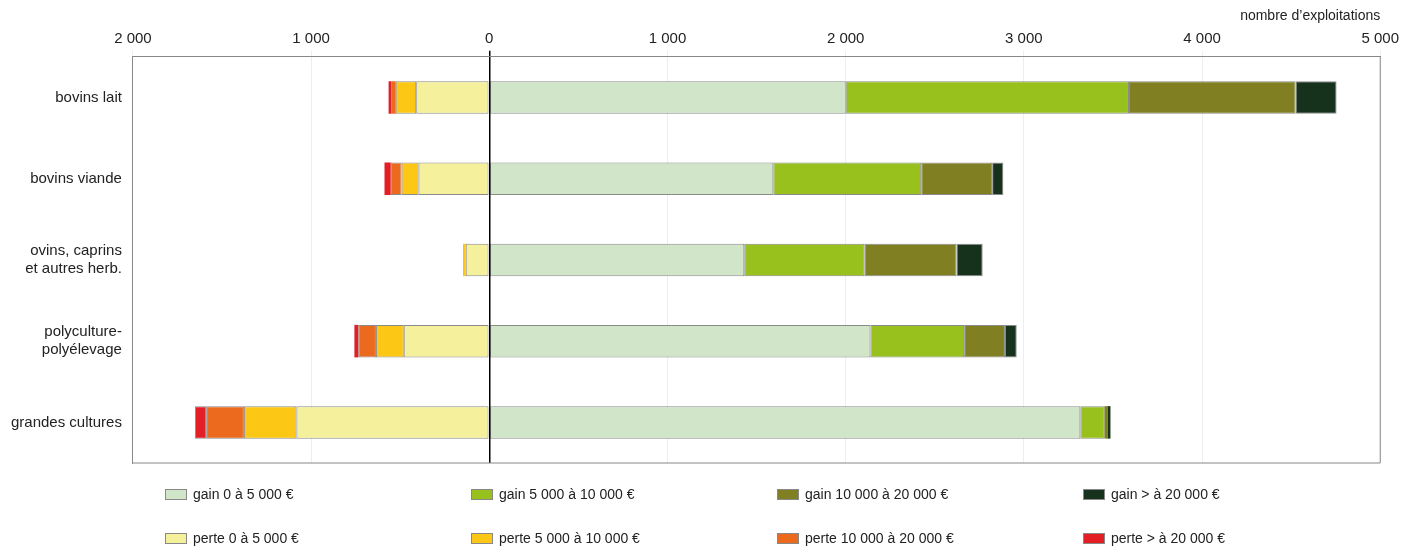  I want to click on legend-label: gain 10 000 à 20 000 €, so click(877, 494).